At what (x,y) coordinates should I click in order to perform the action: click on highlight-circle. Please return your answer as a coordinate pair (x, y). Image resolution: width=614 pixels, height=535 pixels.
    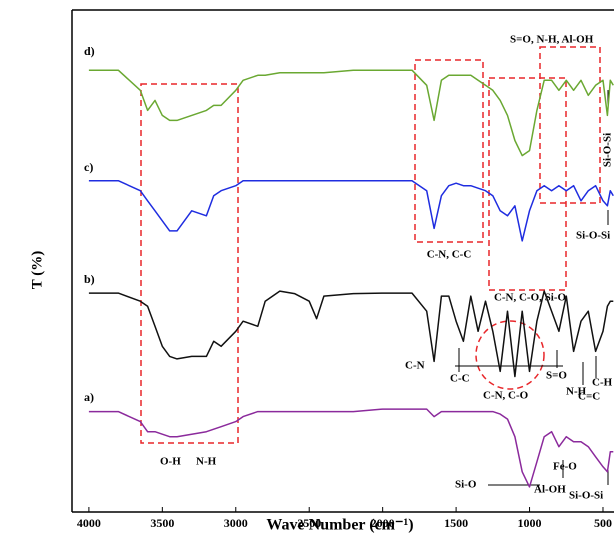
    Looking at the image, I should click on (510, 355).